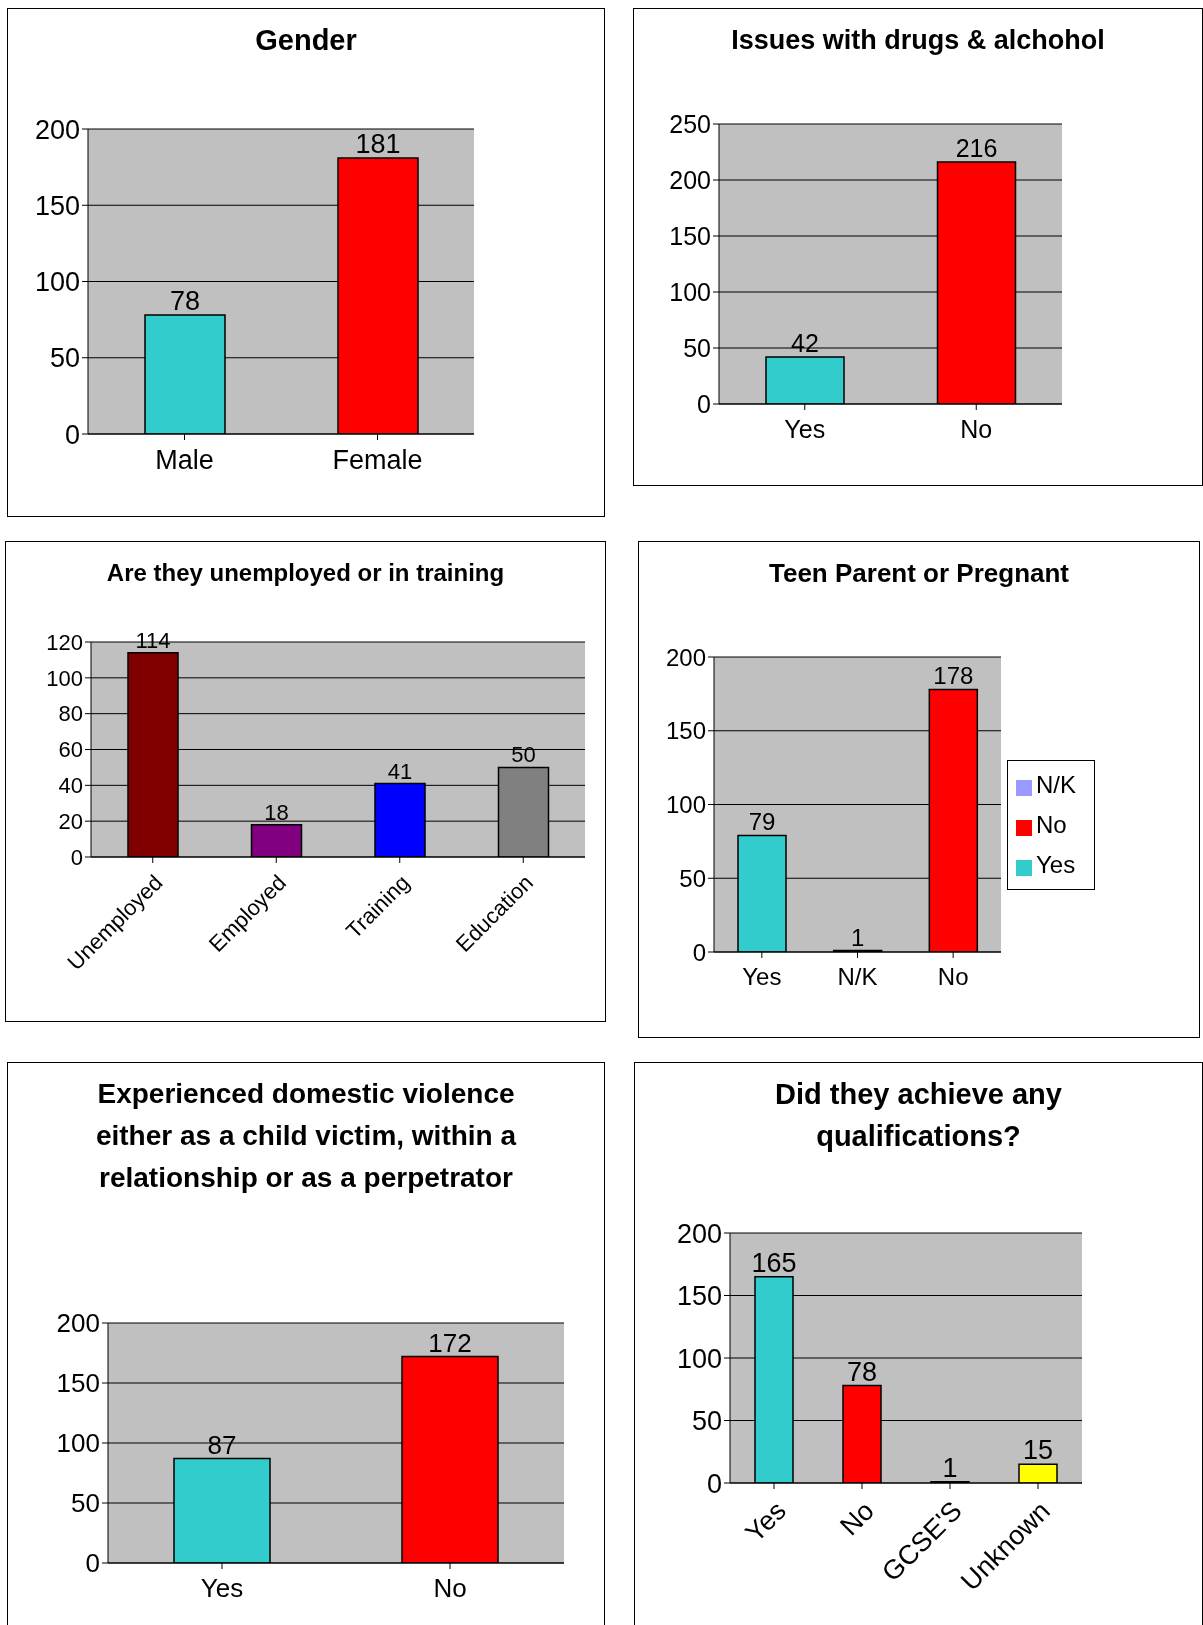  What do you see at coordinates (1051, 824) in the screenshot?
I see `legend-label: No` at bounding box center [1051, 824].